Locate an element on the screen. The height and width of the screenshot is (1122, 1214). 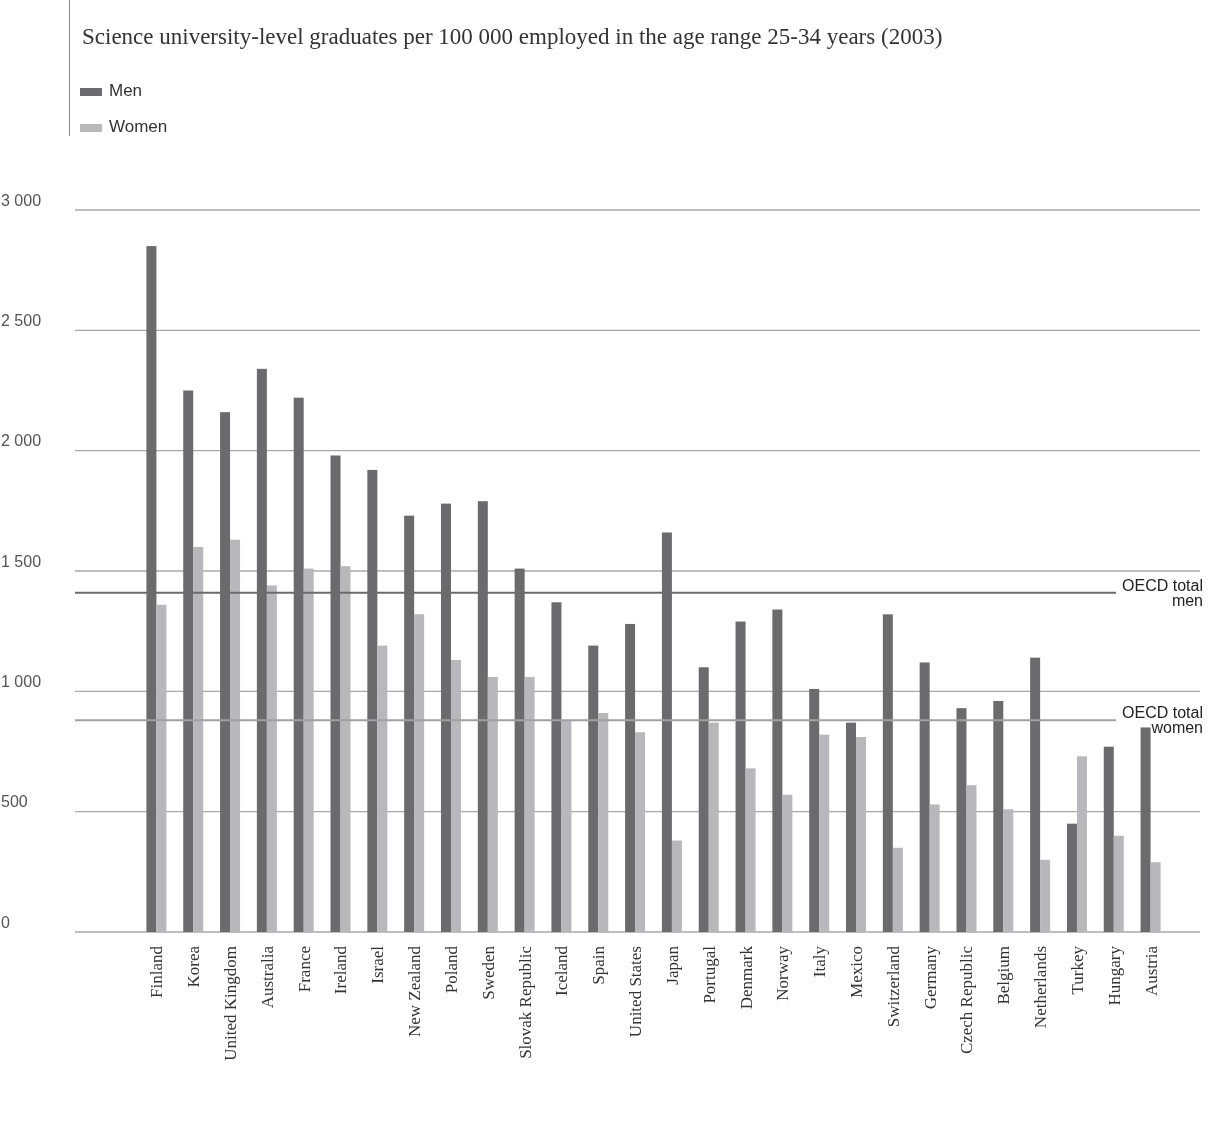
legend-label: Women is located at coordinates (138, 126).